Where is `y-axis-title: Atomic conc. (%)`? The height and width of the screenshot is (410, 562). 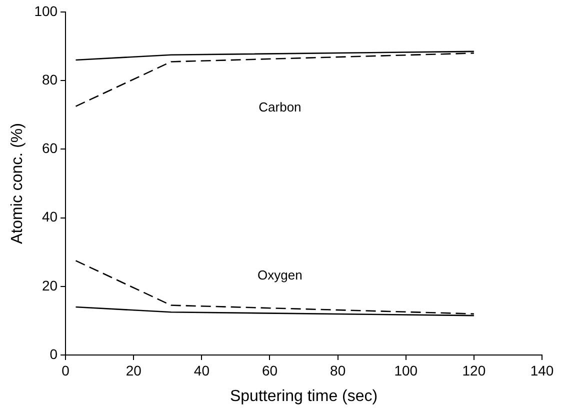
y-axis-title: Atomic conc. (%) is located at coordinates (17, 183).